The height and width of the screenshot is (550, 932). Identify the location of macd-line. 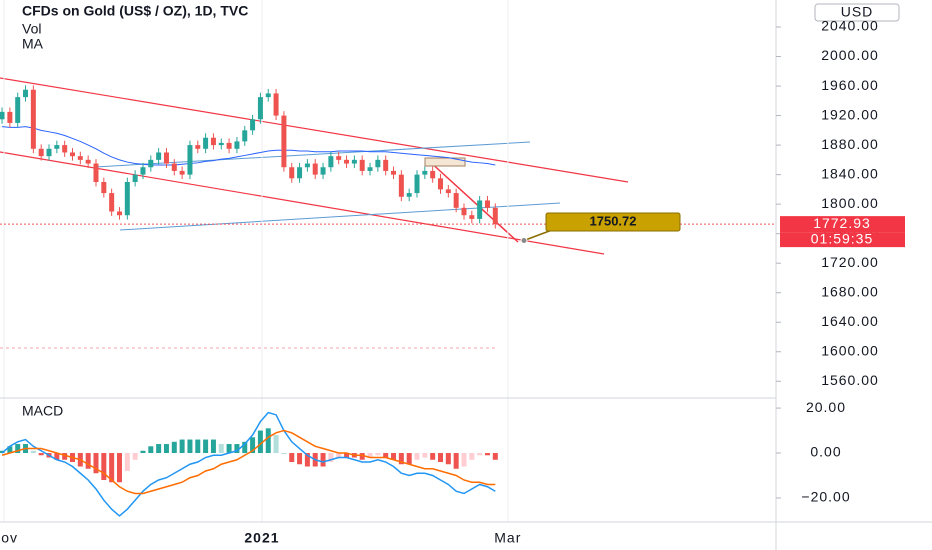
(248, 464).